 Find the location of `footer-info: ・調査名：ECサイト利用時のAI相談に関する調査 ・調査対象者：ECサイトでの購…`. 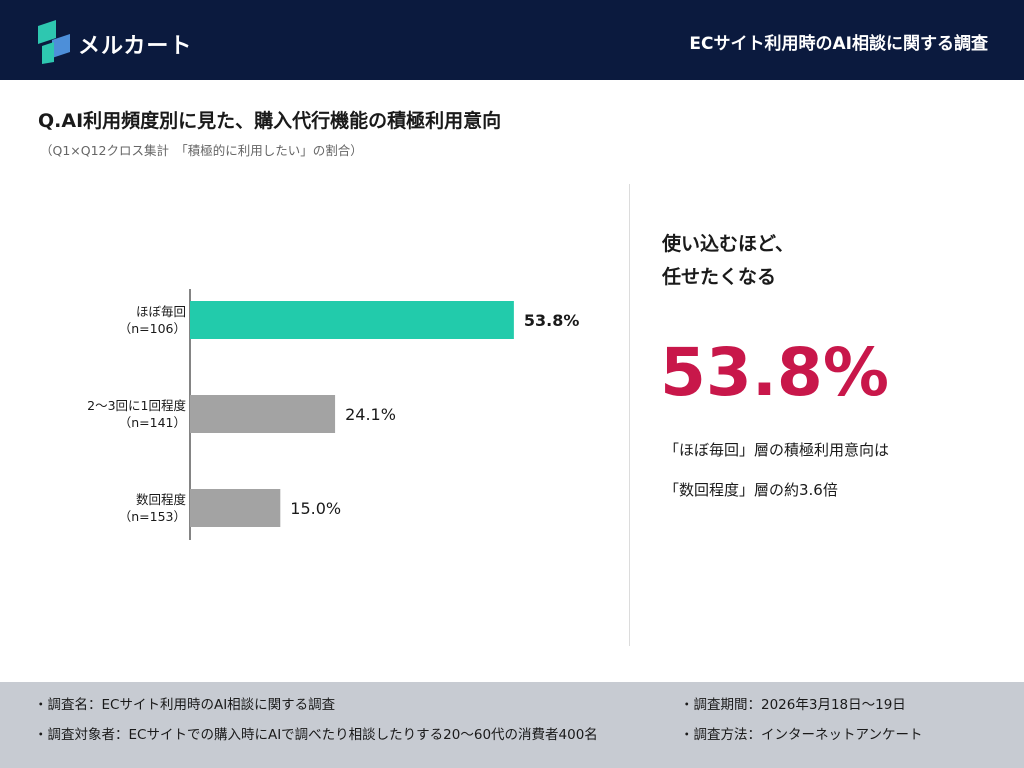

footer-info: ・調査名：ECサイト利用時のAI相談に関する調査 ・調査対象者：ECサイトでの購… is located at coordinates (512, 725).